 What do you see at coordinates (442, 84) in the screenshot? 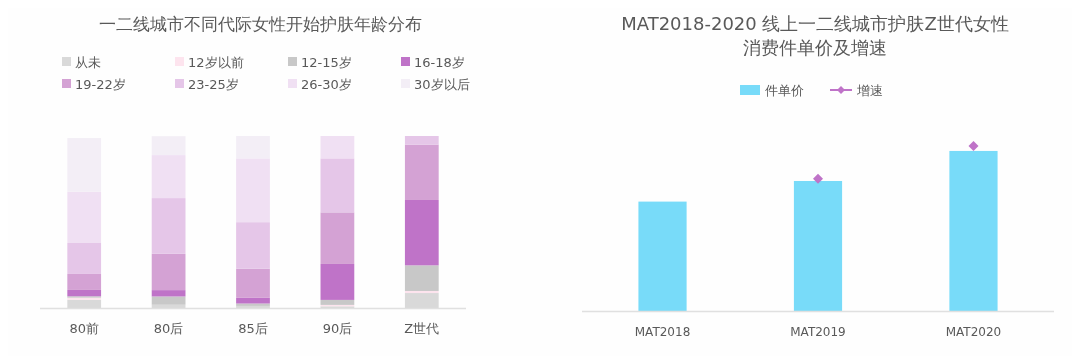
I see `legend-label: 30岁以后` at bounding box center [442, 84].